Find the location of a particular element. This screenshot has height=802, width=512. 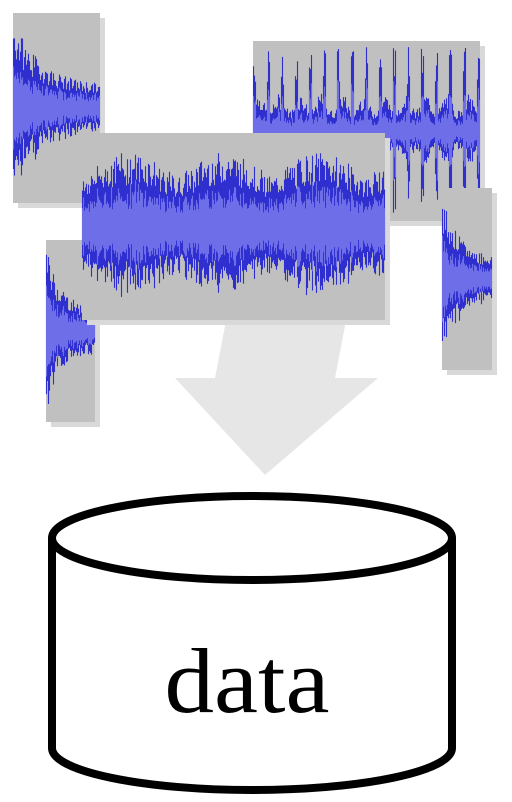

down-arrow is located at coordinates (276, 387).